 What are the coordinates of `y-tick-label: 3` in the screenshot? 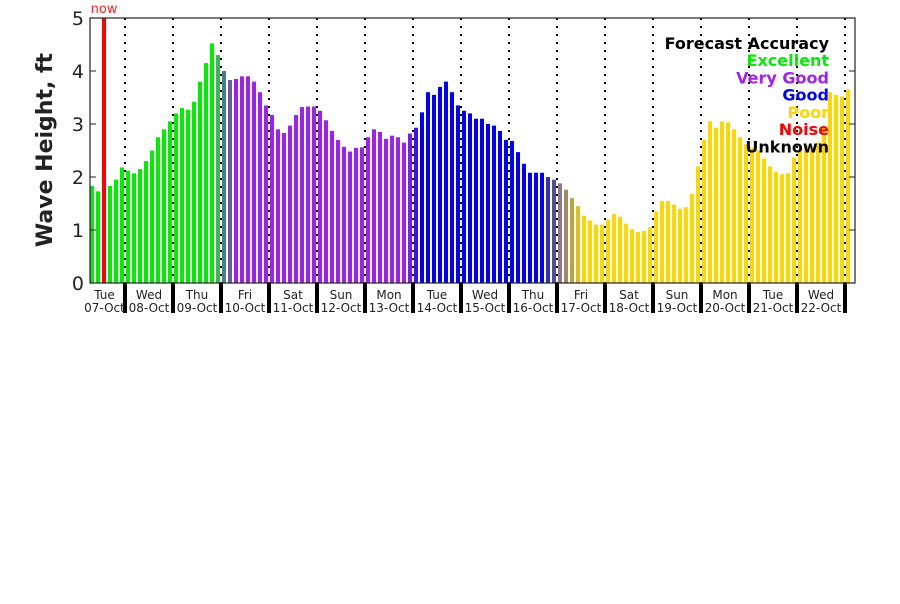 It's located at (78, 125).